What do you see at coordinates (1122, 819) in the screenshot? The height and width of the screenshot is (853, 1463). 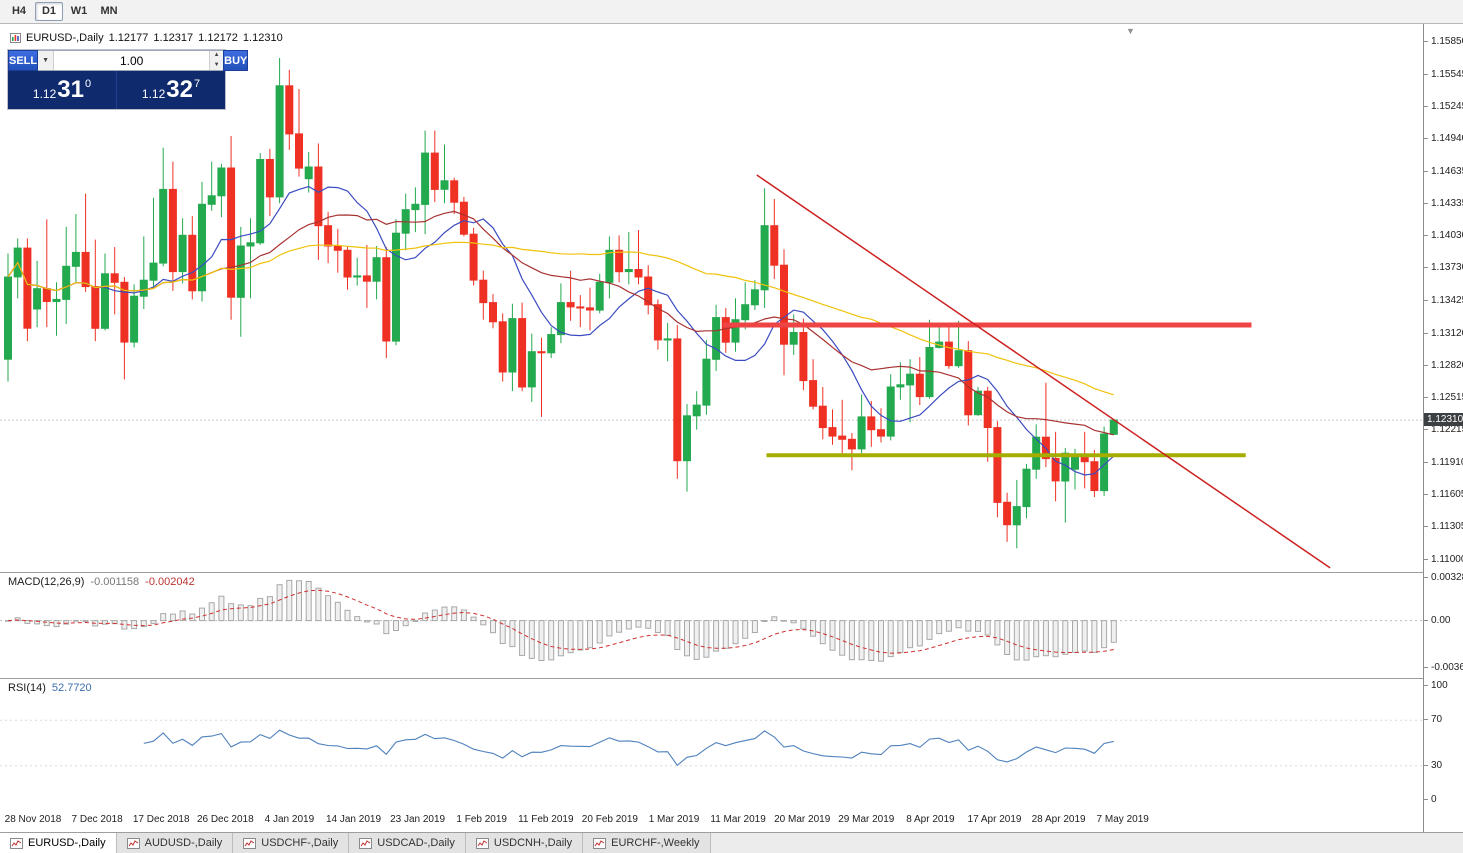 I see `date-label: 7 May 2019` at bounding box center [1122, 819].